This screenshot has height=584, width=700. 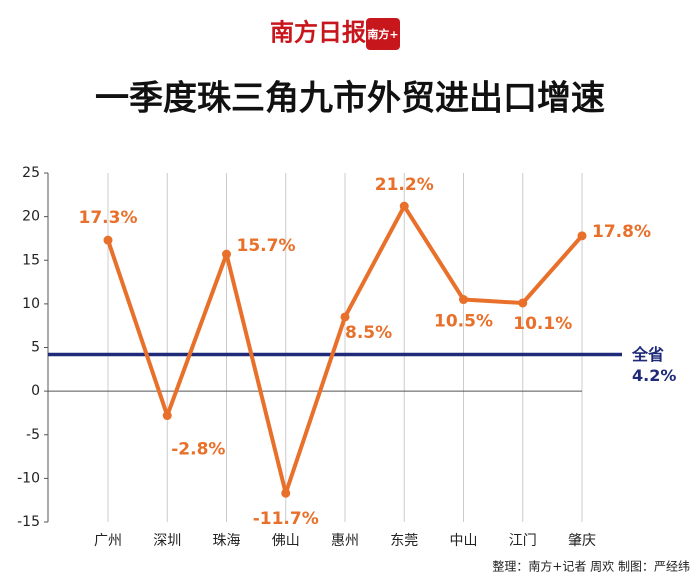 I want to click on x-tick-label: 惠州, so click(x=345, y=541).